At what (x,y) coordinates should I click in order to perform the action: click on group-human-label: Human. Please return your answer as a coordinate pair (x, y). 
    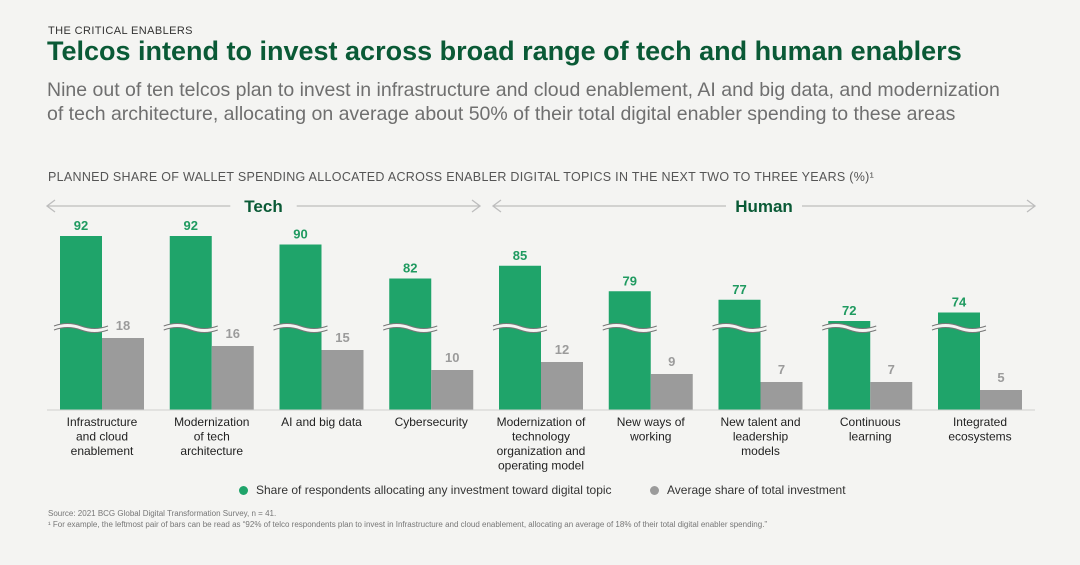
    Looking at the image, I should click on (764, 206).